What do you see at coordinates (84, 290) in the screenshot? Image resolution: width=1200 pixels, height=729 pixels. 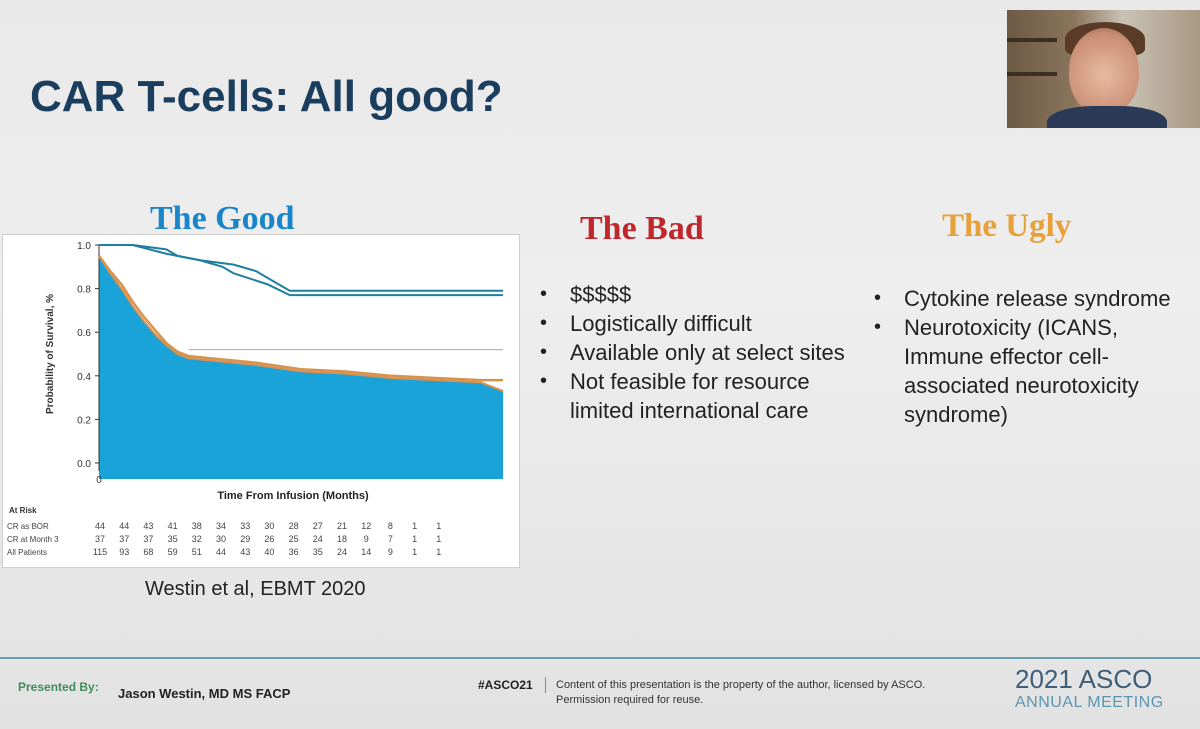 I see `y-tick-label: 0.8` at bounding box center [84, 290].